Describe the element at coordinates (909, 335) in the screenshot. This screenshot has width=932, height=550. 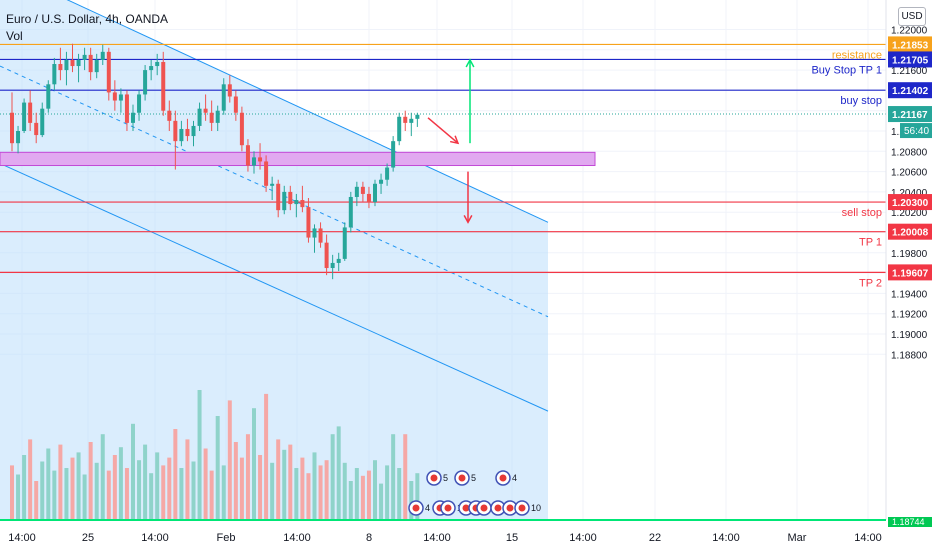
I see `price-tick-label: 1.19000` at that location.